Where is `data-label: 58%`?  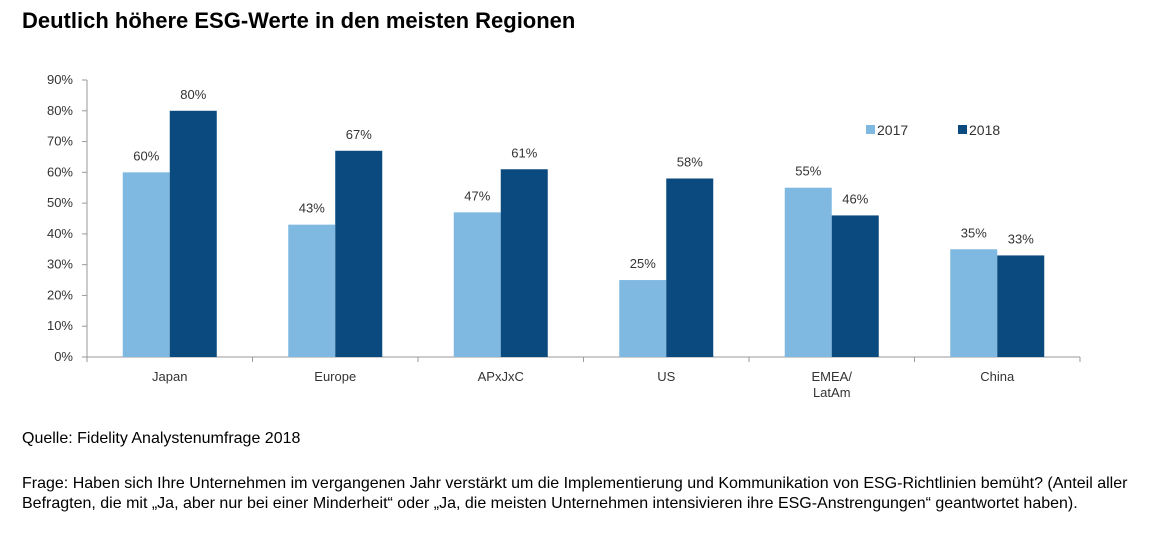 data-label: 58% is located at coordinates (690, 161).